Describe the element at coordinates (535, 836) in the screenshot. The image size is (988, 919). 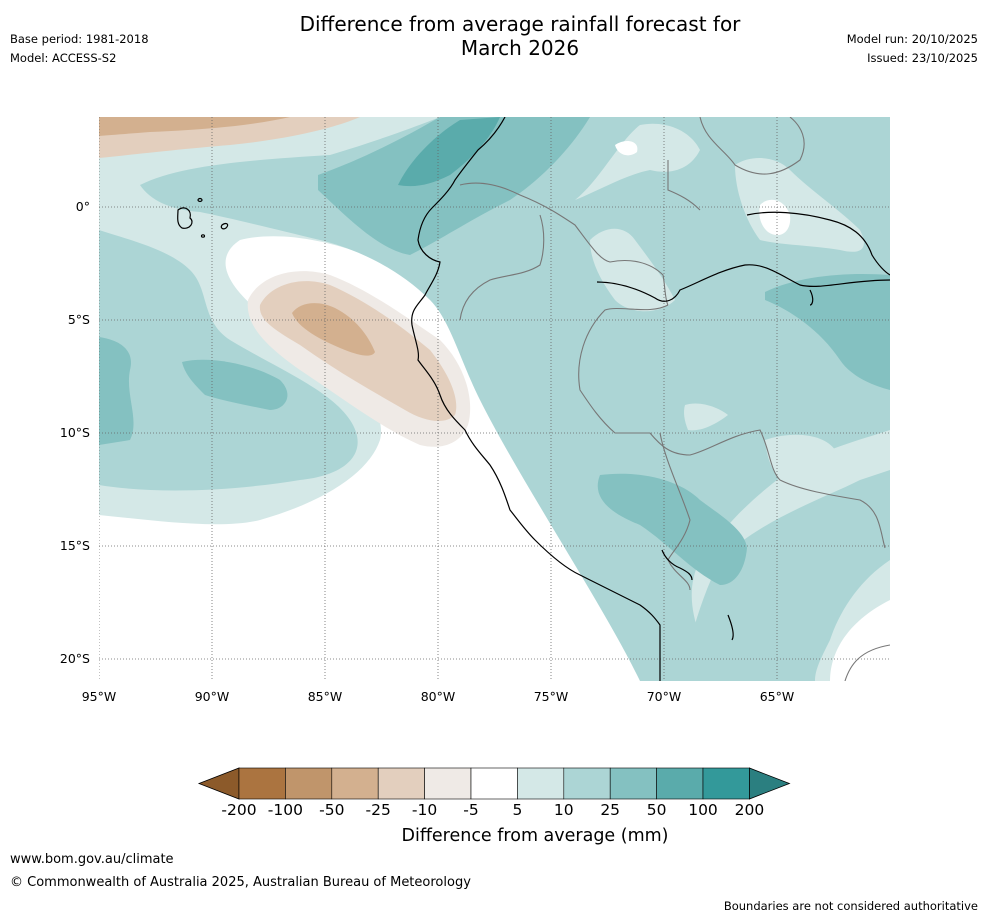
I see `colorbar-title: Difference from average (mm)` at that location.